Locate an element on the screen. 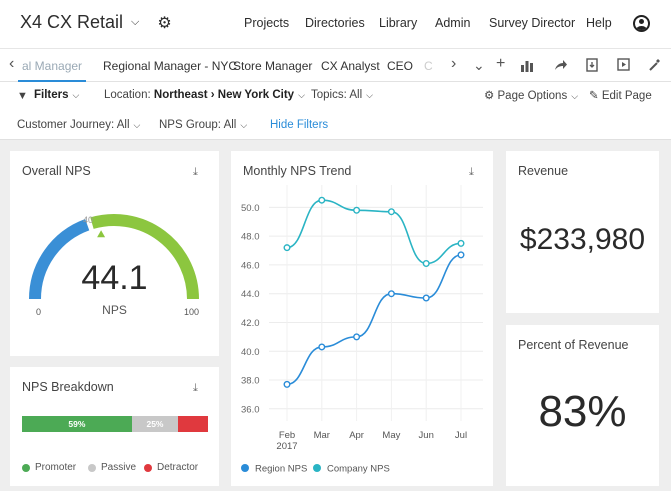  card-title: Revenue is located at coordinates (543, 171).